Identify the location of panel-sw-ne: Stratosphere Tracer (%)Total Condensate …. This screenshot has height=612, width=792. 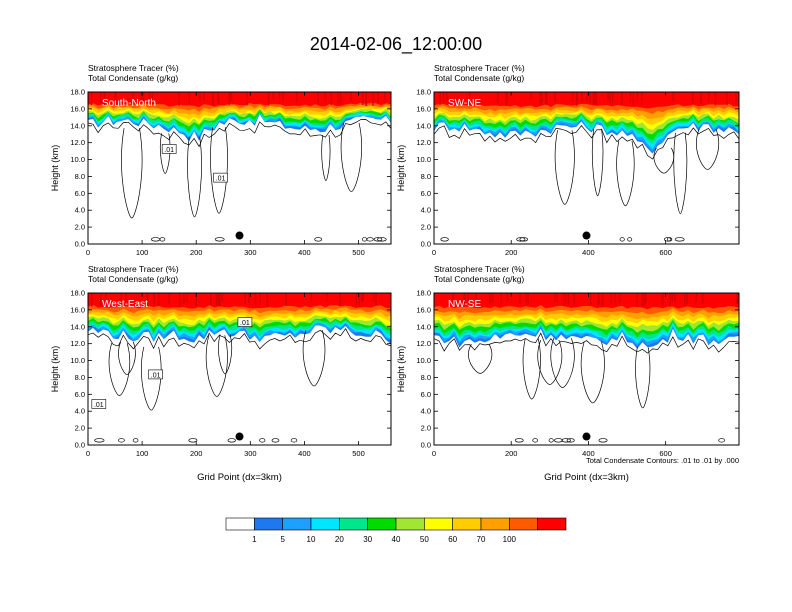
(568, 160).